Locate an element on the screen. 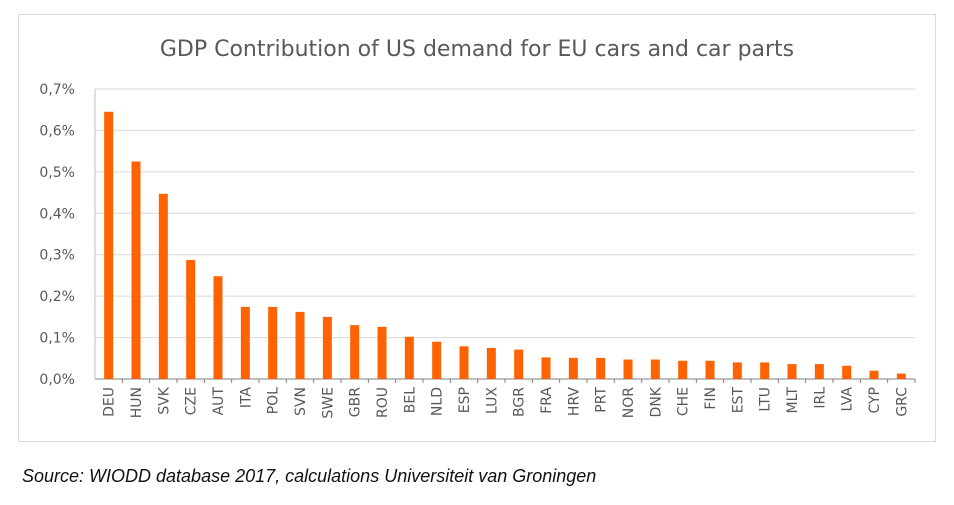 The height and width of the screenshot is (505, 954). bar-bel is located at coordinates (409, 357).